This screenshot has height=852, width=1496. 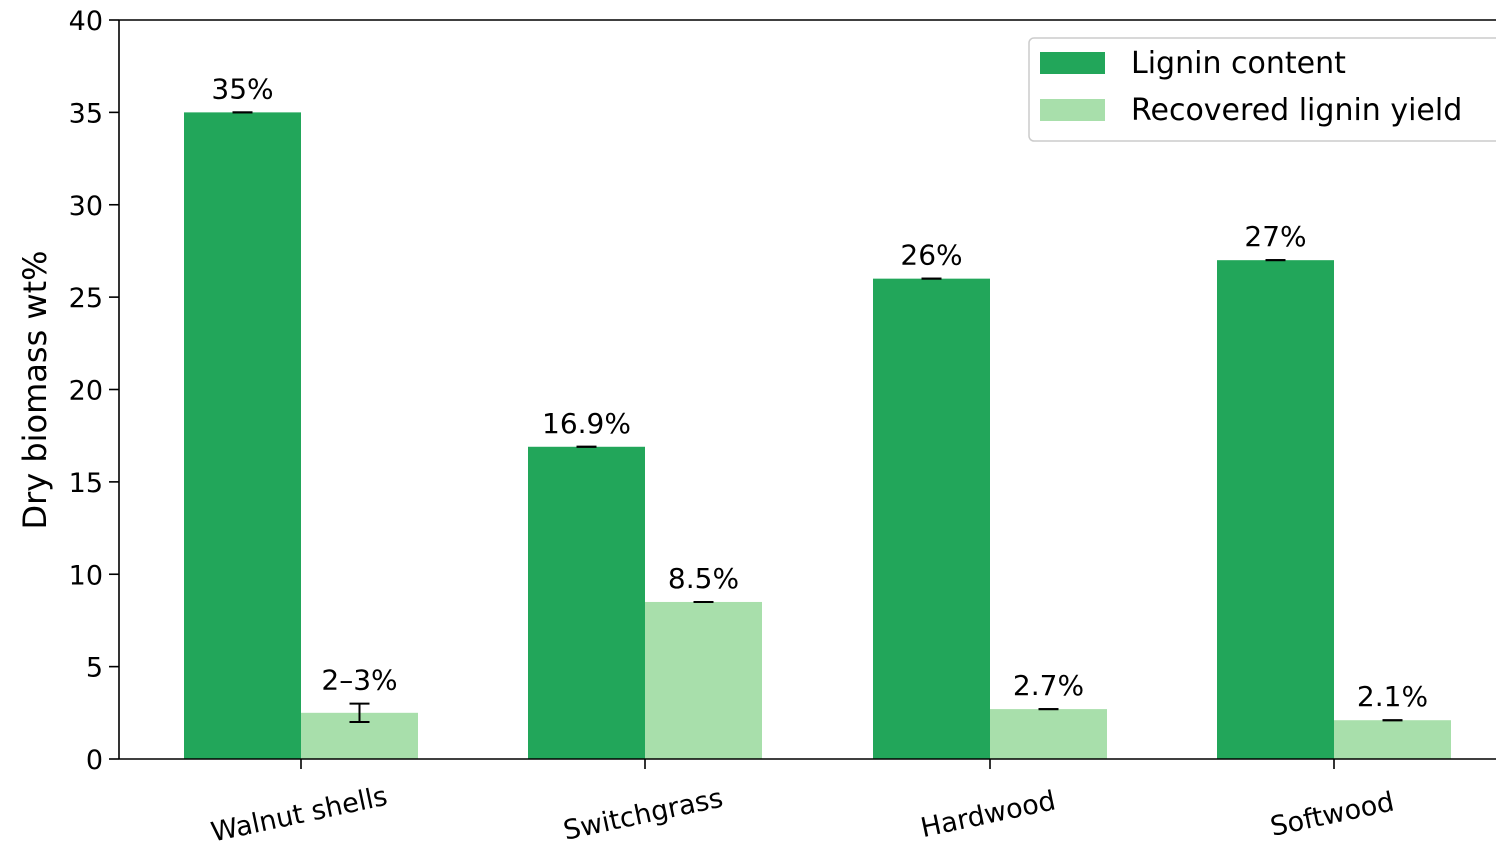 I want to click on y-tick-label: 5, so click(x=94, y=668).